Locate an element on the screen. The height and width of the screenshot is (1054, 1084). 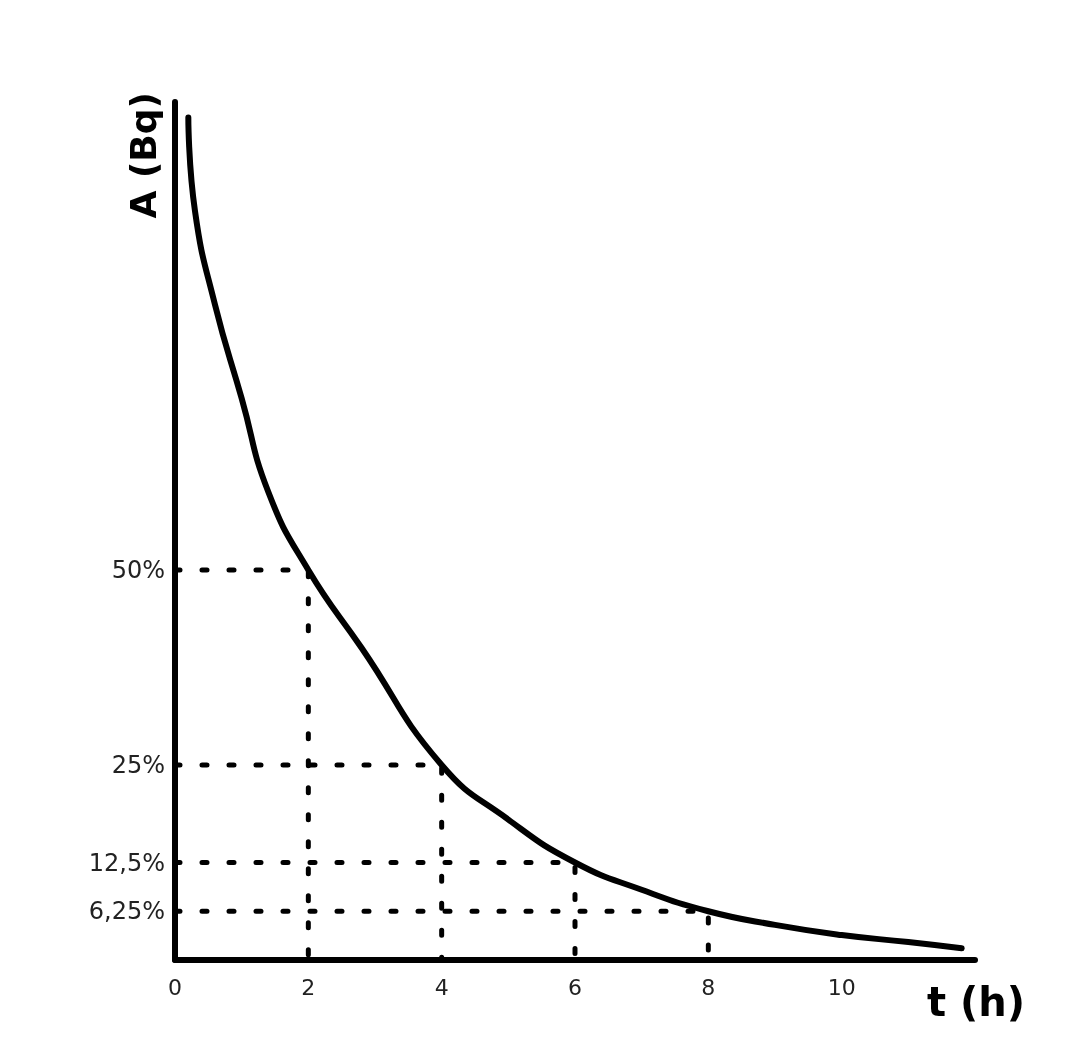
x-tick-label: 8 is located at coordinates (708, 987).